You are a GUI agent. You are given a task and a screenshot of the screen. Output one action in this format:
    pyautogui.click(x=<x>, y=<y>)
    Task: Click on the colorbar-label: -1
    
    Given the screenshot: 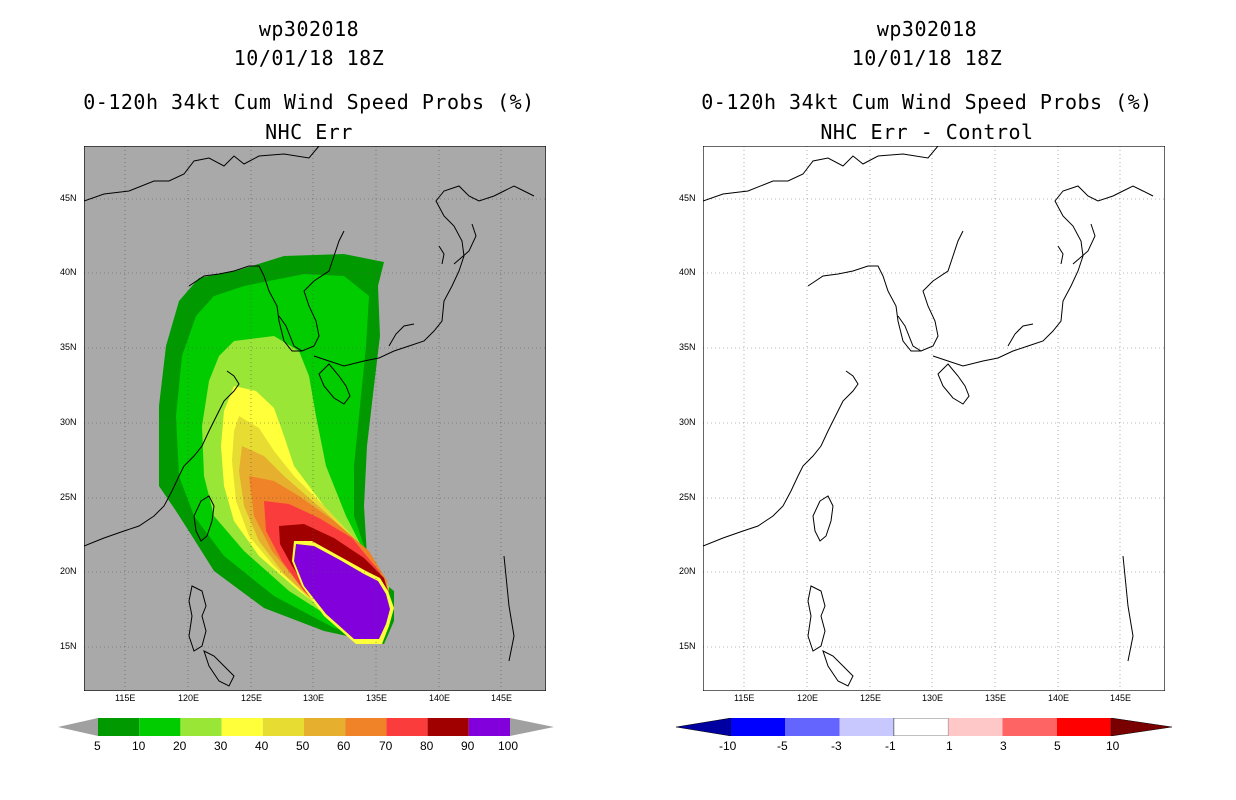 What is the action you would take?
    pyautogui.click(x=890, y=746)
    